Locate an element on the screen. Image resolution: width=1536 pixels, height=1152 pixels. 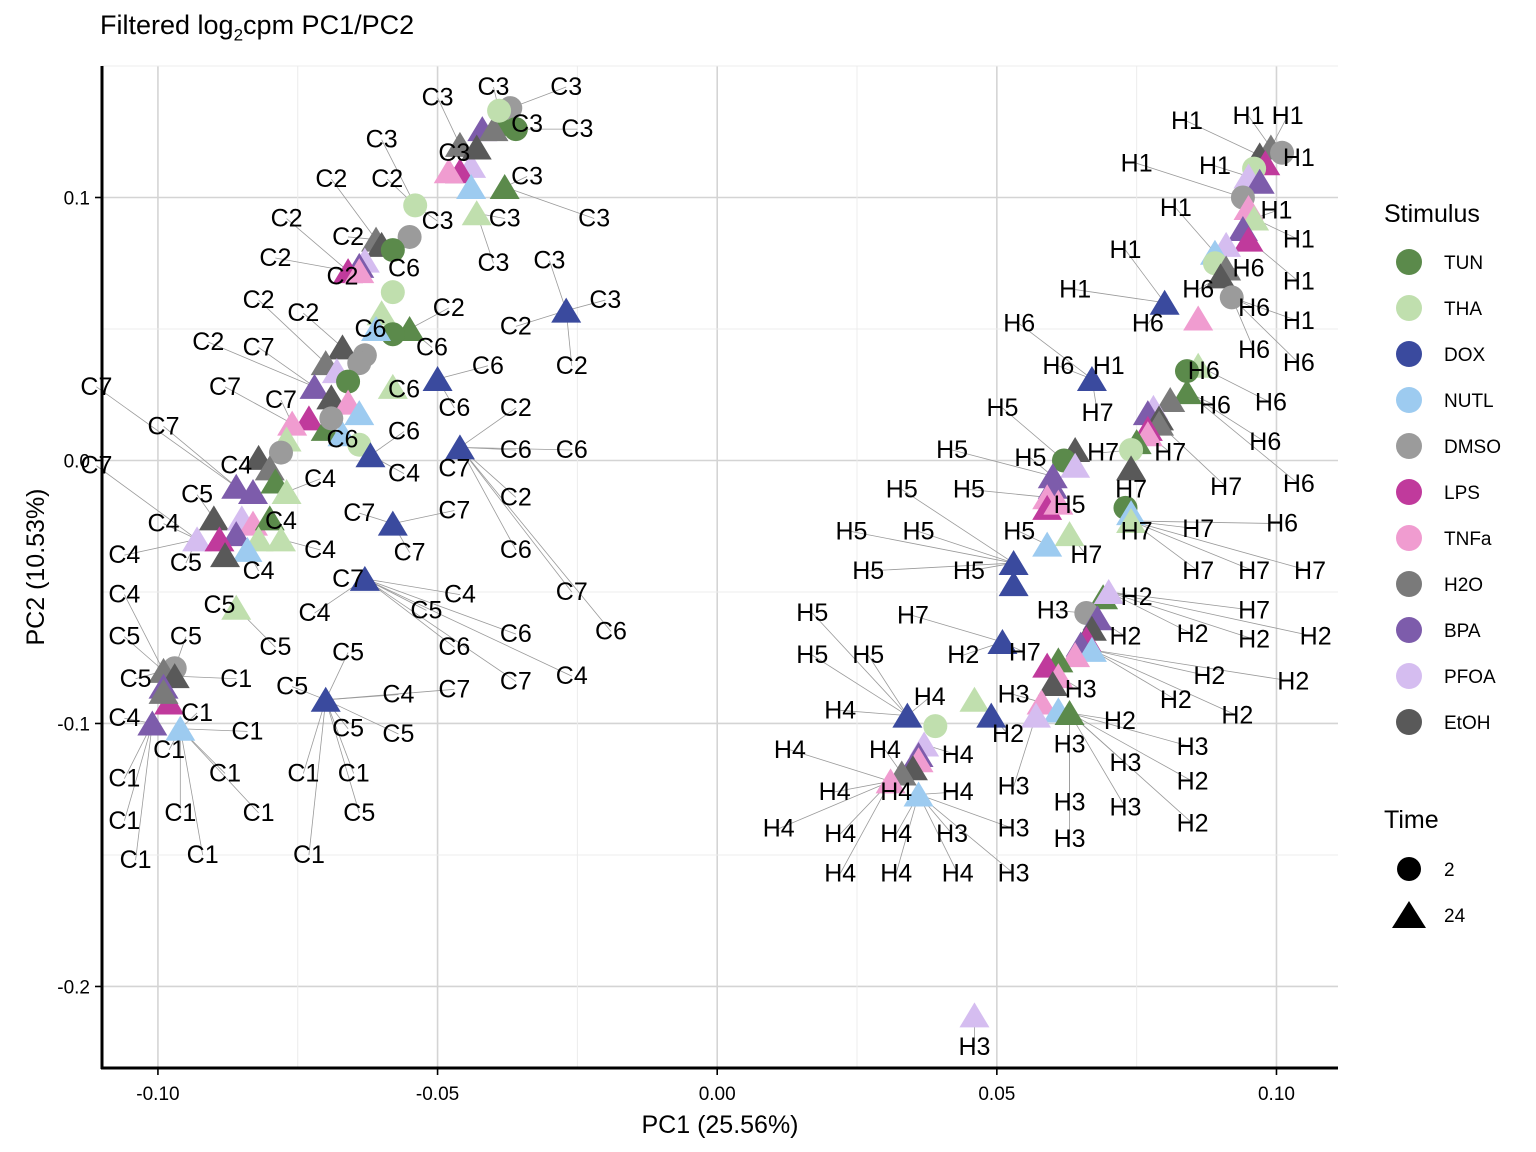
legend-stimulus-title: Stimulus is located at coordinates (1432, 214).